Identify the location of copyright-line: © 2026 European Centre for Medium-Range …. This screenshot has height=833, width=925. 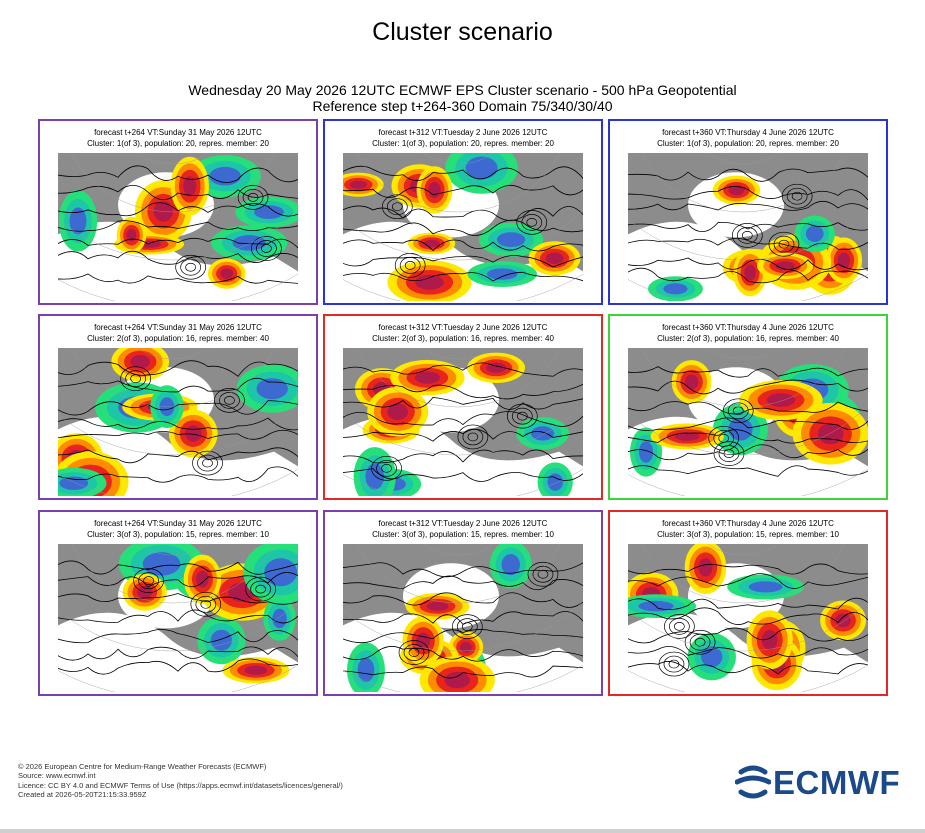
(142, 766).